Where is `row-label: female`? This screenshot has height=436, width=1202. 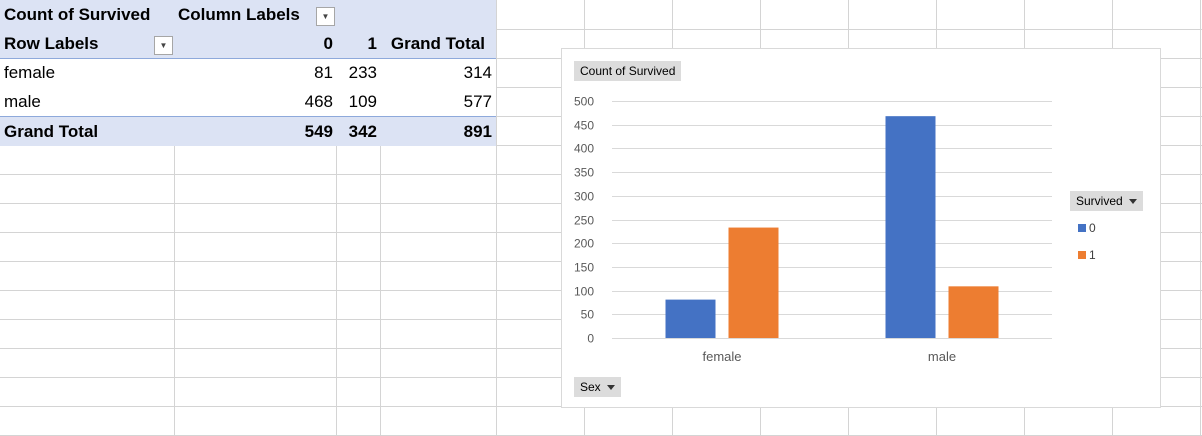
row-label: female is located at coordinates (30, 72).